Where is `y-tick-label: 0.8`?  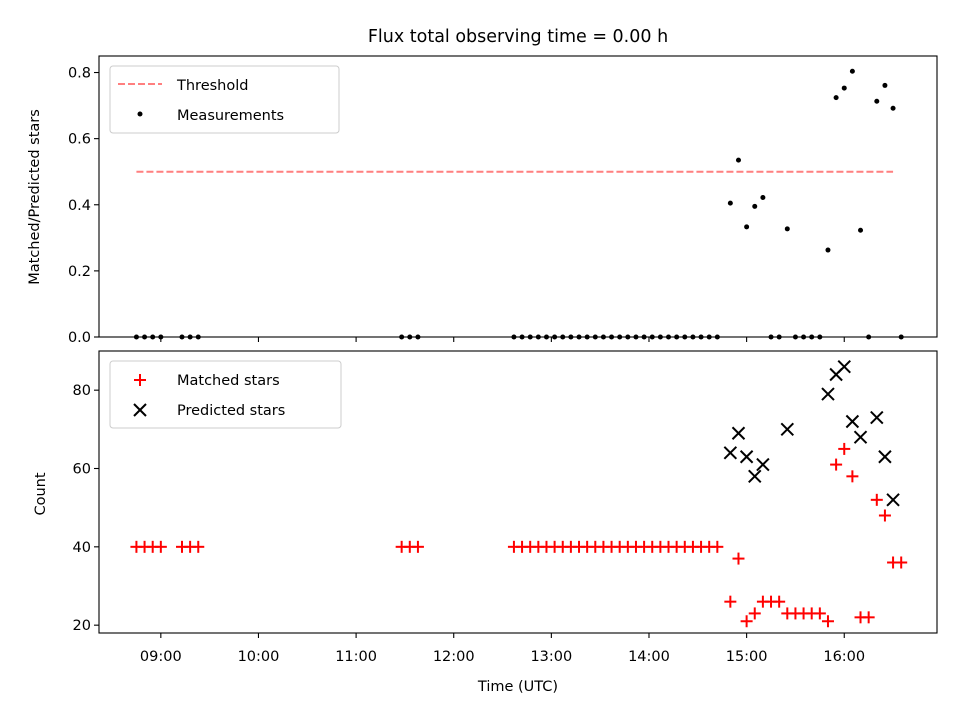
y-tick-label: 0.8 is located at coordinates (79, 74).